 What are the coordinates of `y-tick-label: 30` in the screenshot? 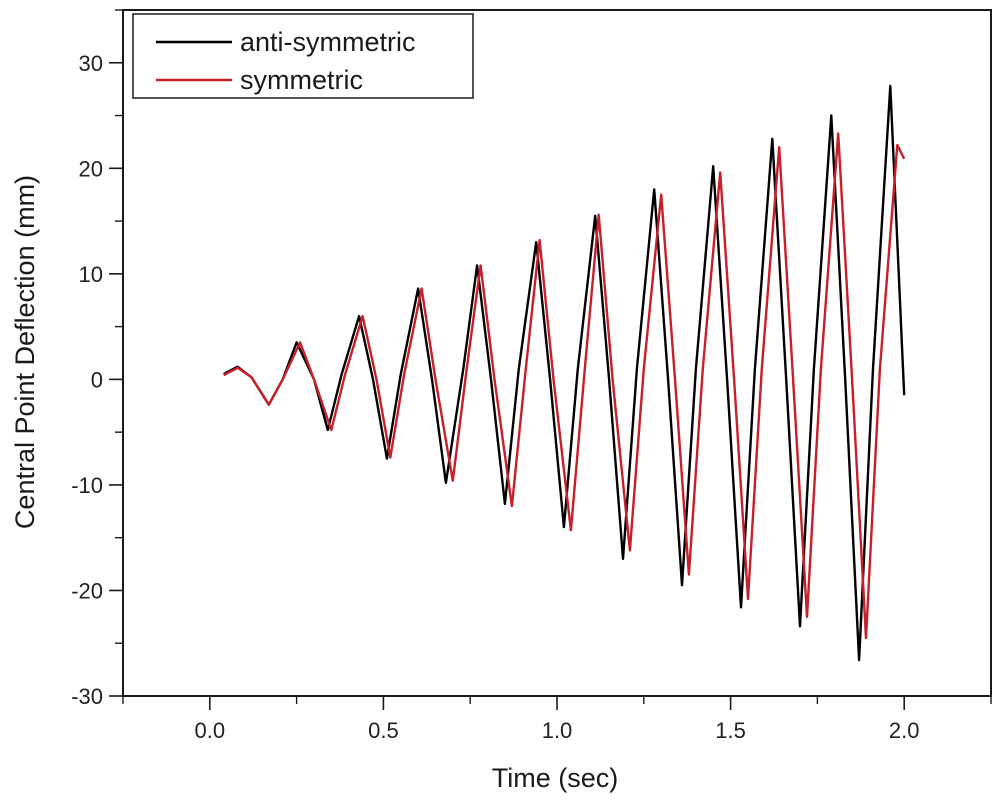 It's located at (91, 63).